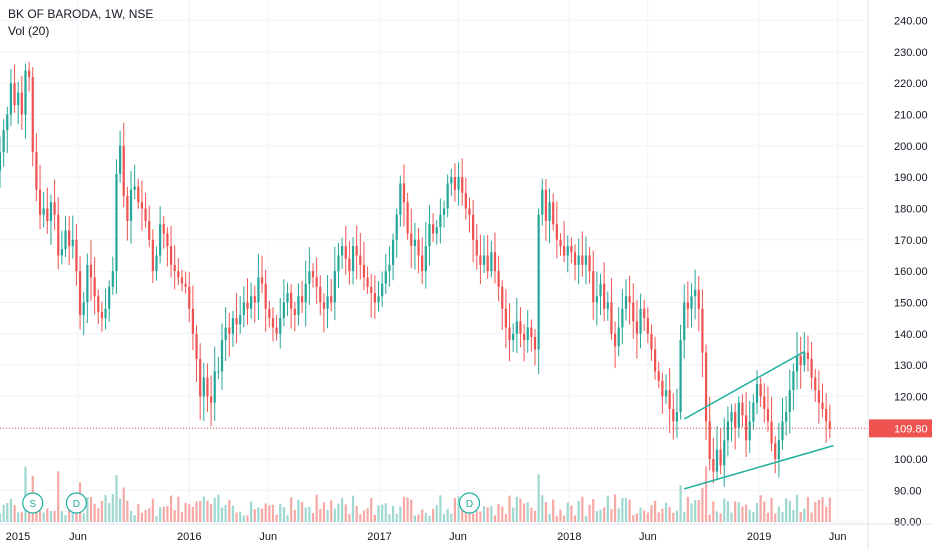 The height and width of the screenshot is (550, 932). What do you see at coordinates (911, 429) in the screenshot?
I see `last-price-label: 109.80` at bounding box center [911, 429].